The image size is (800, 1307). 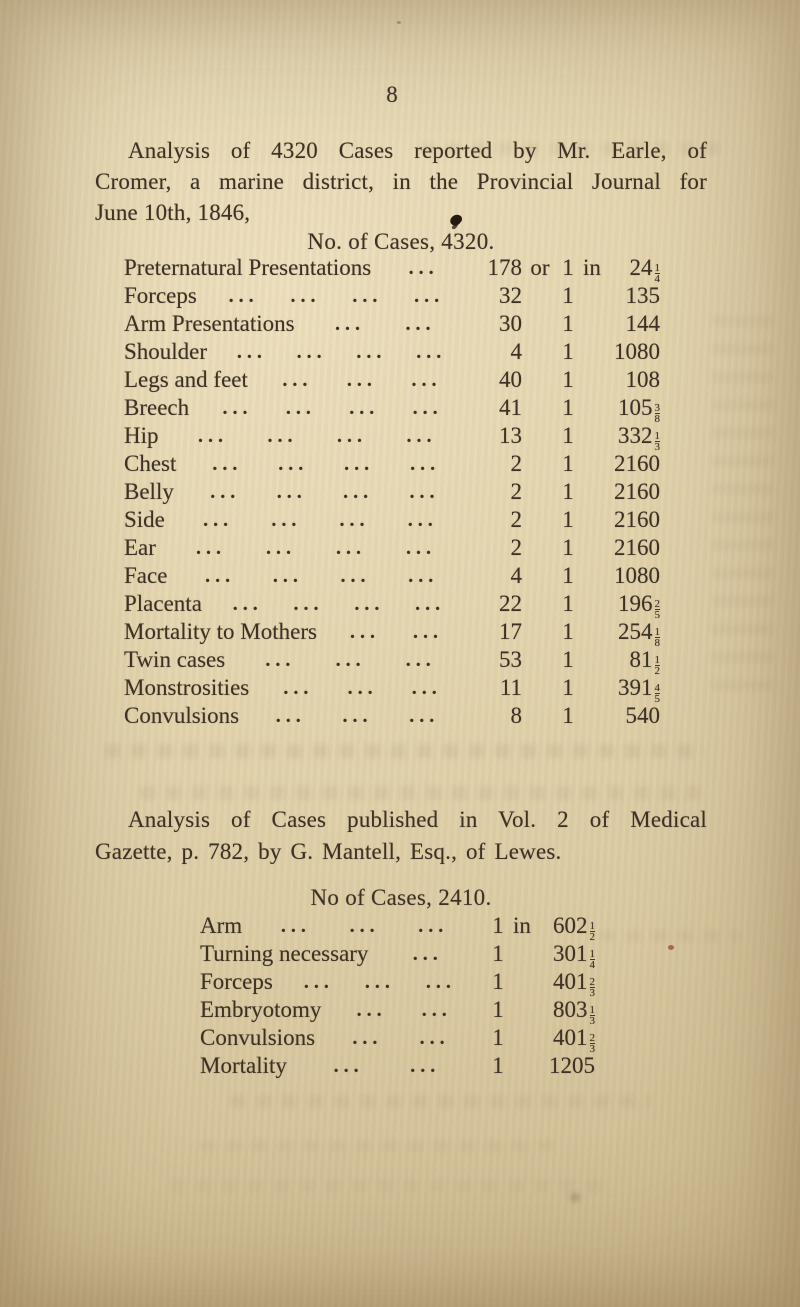 I want to click on table-row: Breech............ 41 1 105 3 8, so click(x=392, y=409).